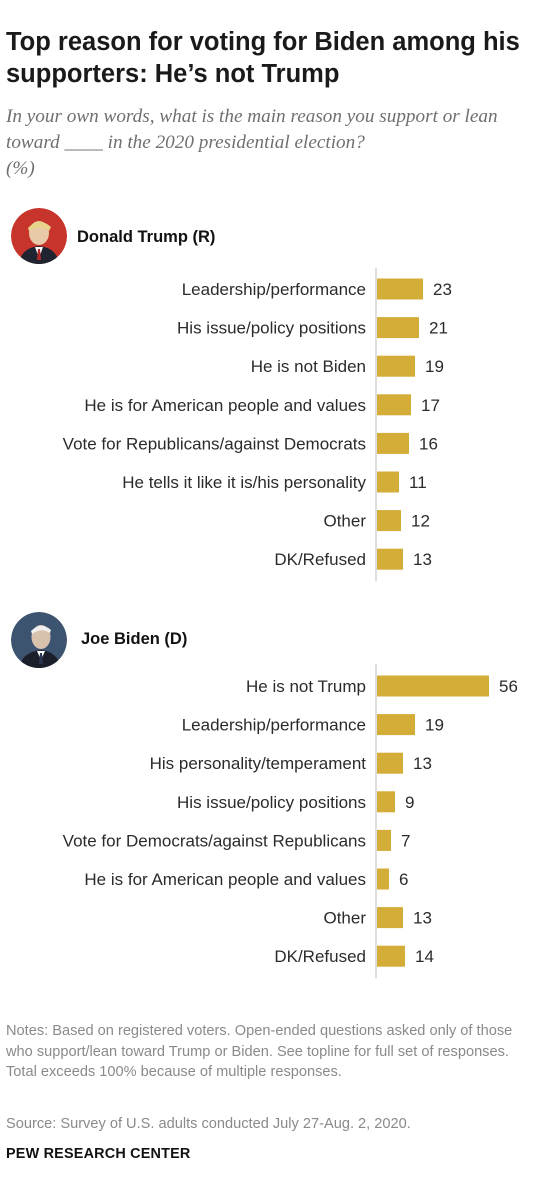 This screenshot has width=536, height=1200. Describe the element at coordinates (214, 443) in the screenshot. I see `category-label: Vote for Republicans/against Democrats` at that location.